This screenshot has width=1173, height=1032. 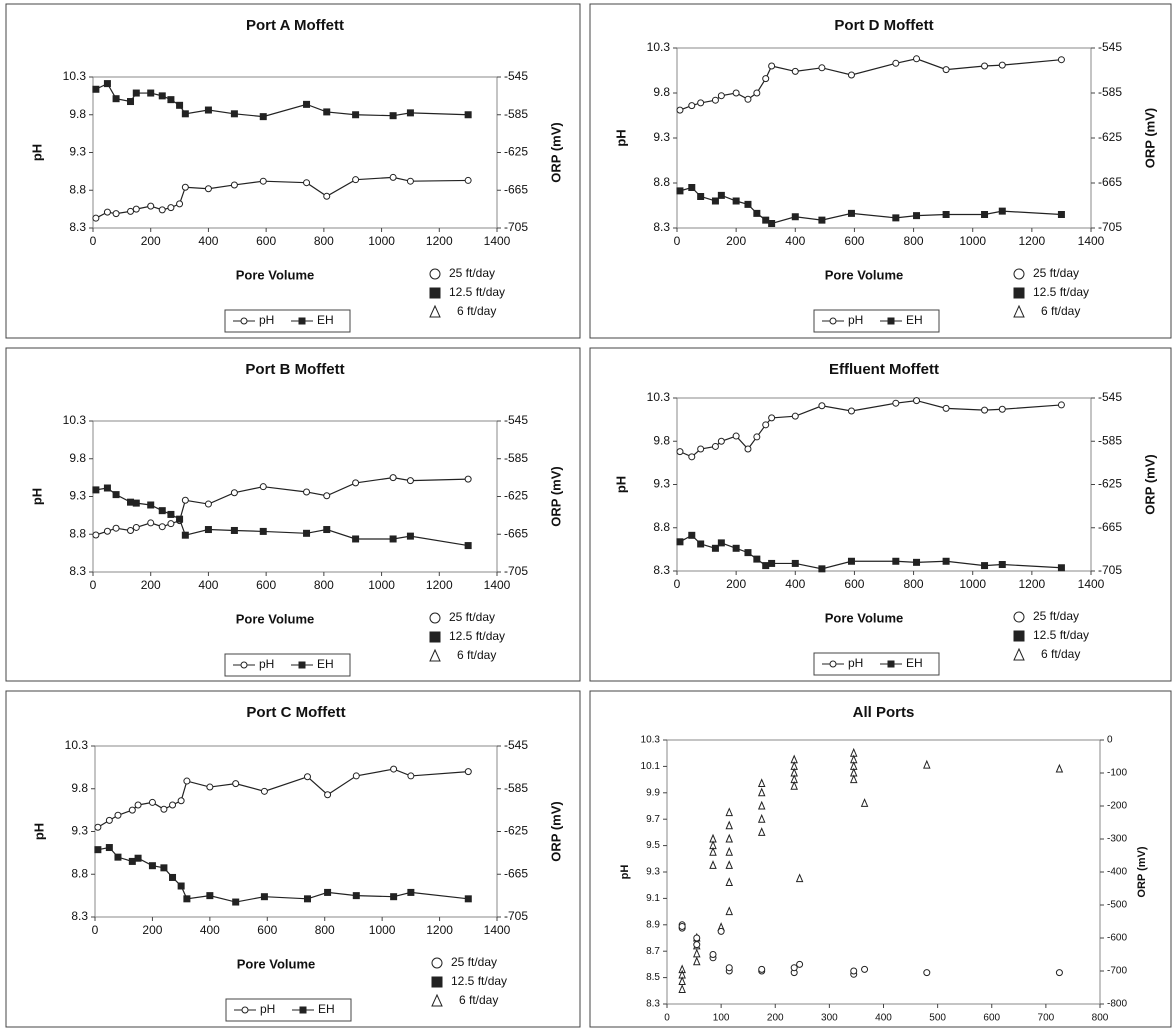 I want to click on y-tick-label: 9.5, so click(x=653, y=845).